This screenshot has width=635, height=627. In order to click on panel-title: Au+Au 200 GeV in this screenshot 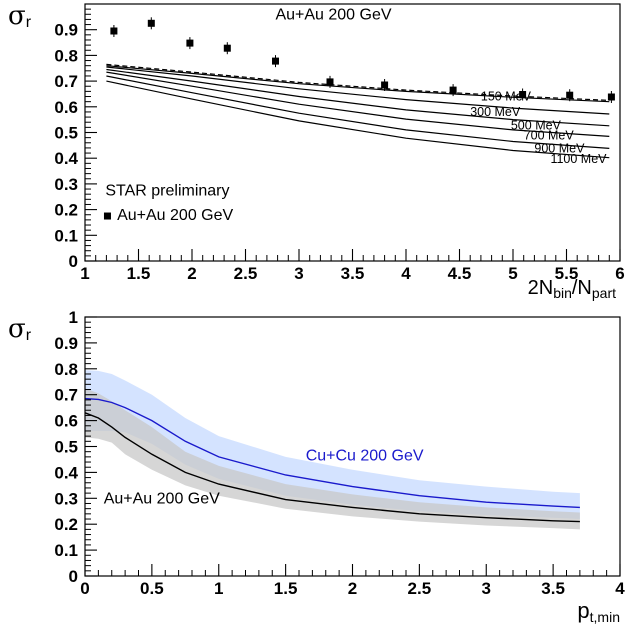, I will do `click(333, 14)`.